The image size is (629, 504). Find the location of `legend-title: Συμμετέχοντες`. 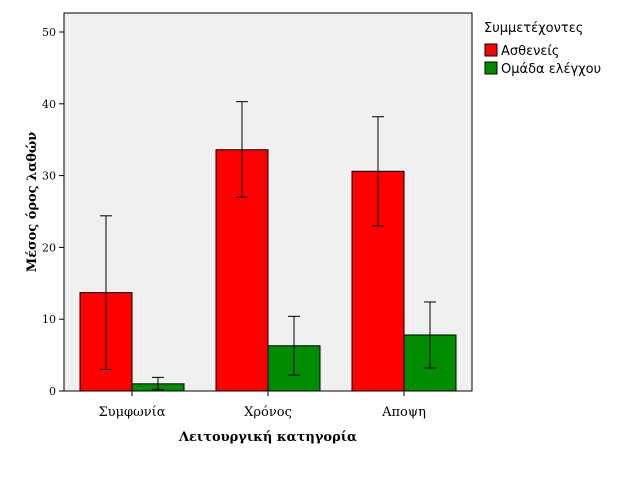

legend-title: Συμμετέχοντες is located at coordinates (533, 28).